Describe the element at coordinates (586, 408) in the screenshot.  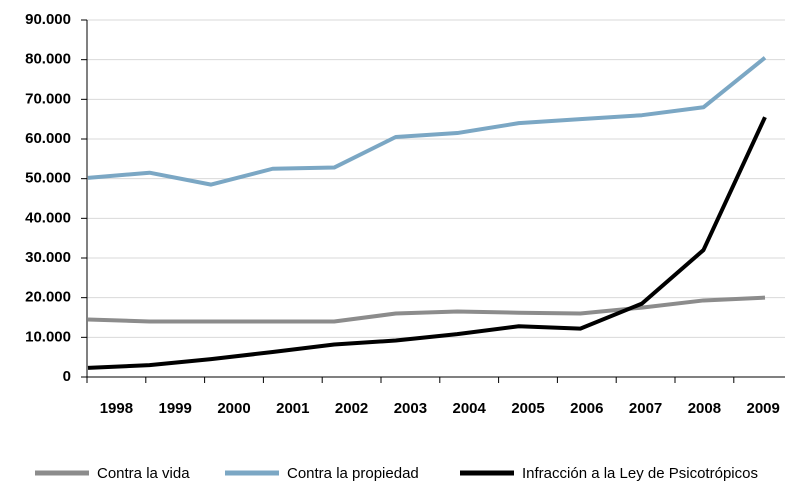
I see `x-tick-label: 2006` at that location.